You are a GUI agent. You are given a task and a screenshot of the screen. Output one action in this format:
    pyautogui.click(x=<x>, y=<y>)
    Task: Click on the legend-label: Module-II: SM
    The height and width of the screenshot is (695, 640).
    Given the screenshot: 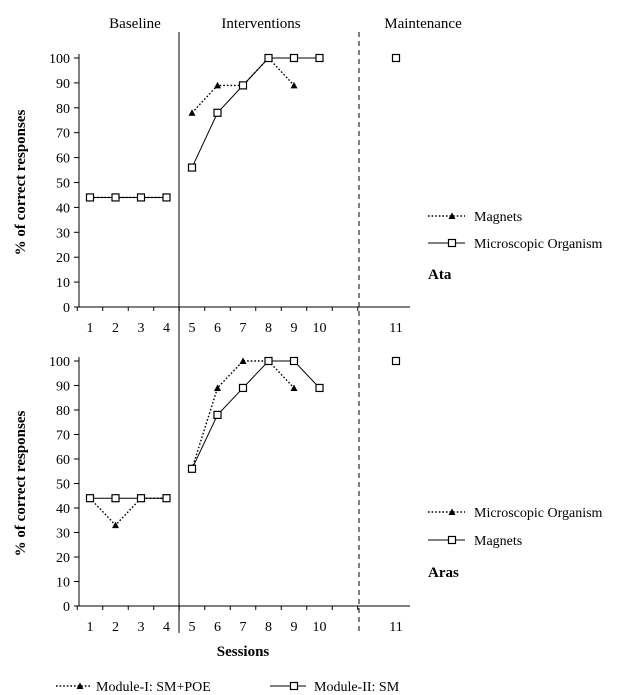 What is the action you would take?
    pyautogui.click(x=357, y=687)
    